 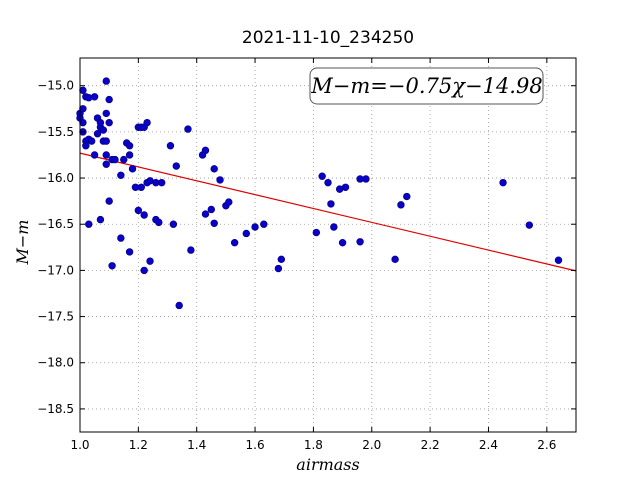 I want to click on x-tick-label: 1.6, so click(x=255, y=445).